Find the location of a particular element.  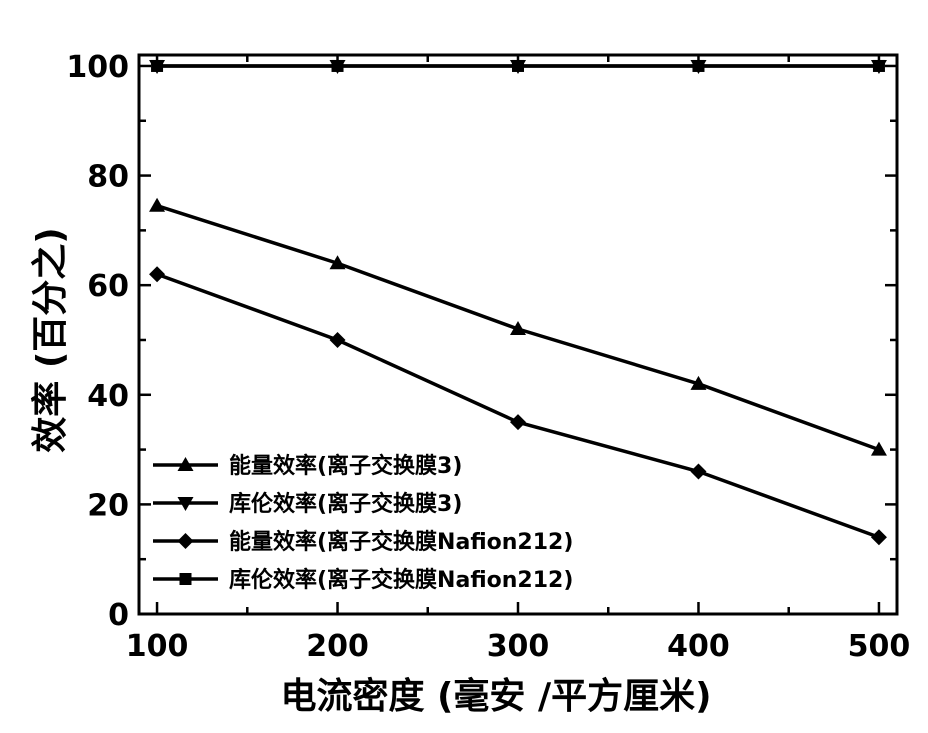

x-tick-label: 300 is located at coordinates (518, 646).